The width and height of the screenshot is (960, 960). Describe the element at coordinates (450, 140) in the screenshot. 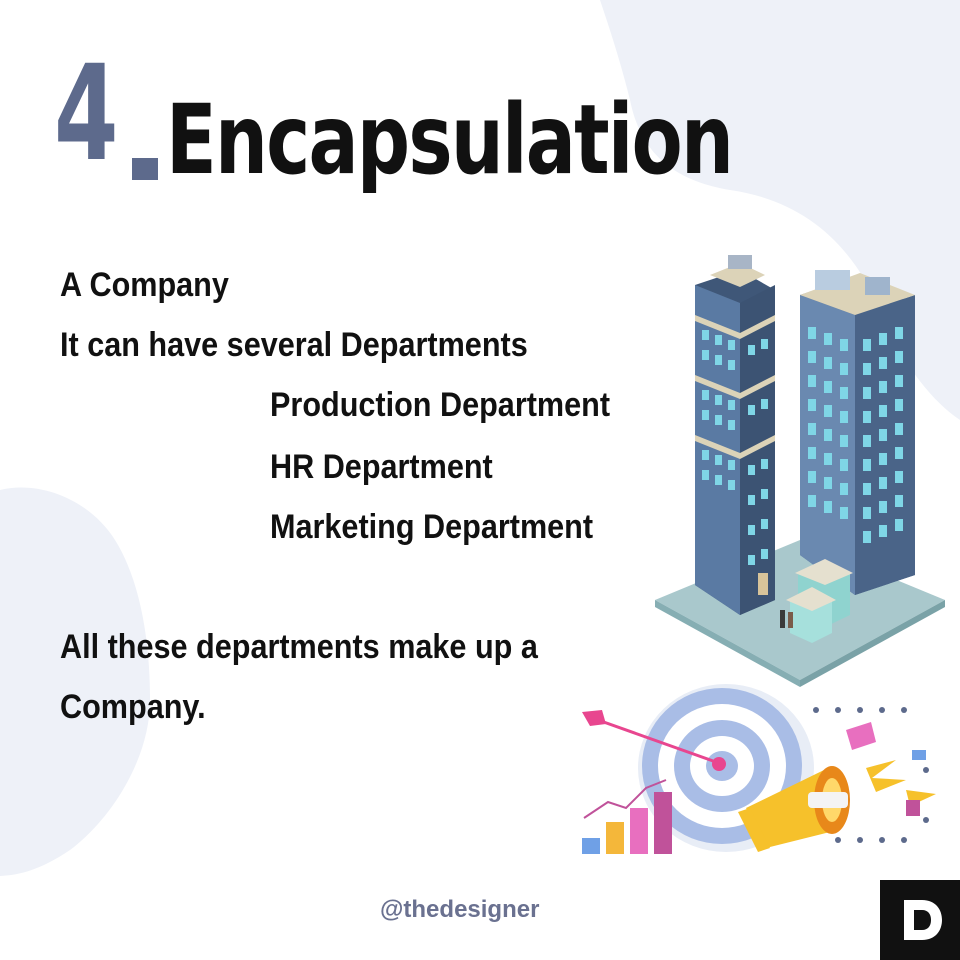

I see `page-title: Encapsulation` at that location.